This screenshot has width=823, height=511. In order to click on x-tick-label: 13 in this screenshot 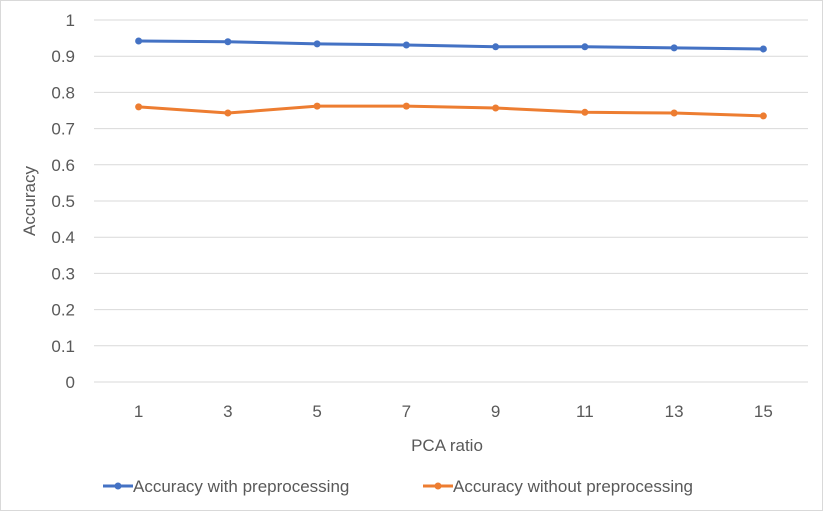, I will do `click(674, 411)`.